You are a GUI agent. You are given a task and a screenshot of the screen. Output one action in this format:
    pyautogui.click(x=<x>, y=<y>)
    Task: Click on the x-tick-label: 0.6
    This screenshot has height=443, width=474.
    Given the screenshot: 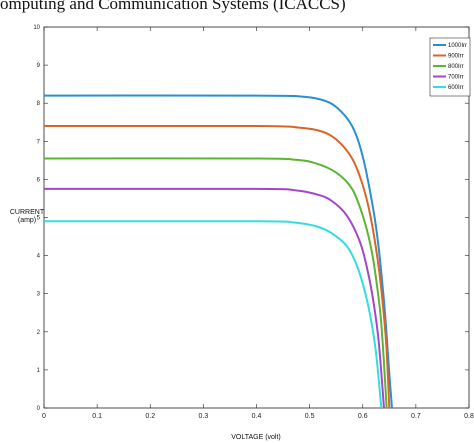 What is the action you would take?
    pyautogui.click(x=363, y=416)
    